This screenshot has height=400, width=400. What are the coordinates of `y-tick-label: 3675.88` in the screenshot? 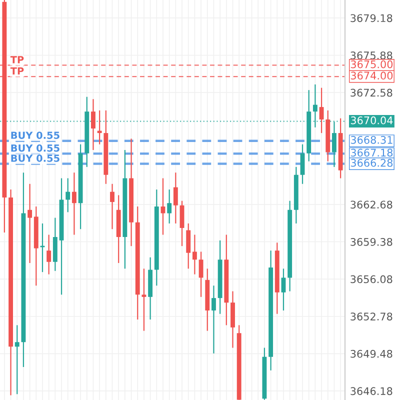 It's located at (371, 55).